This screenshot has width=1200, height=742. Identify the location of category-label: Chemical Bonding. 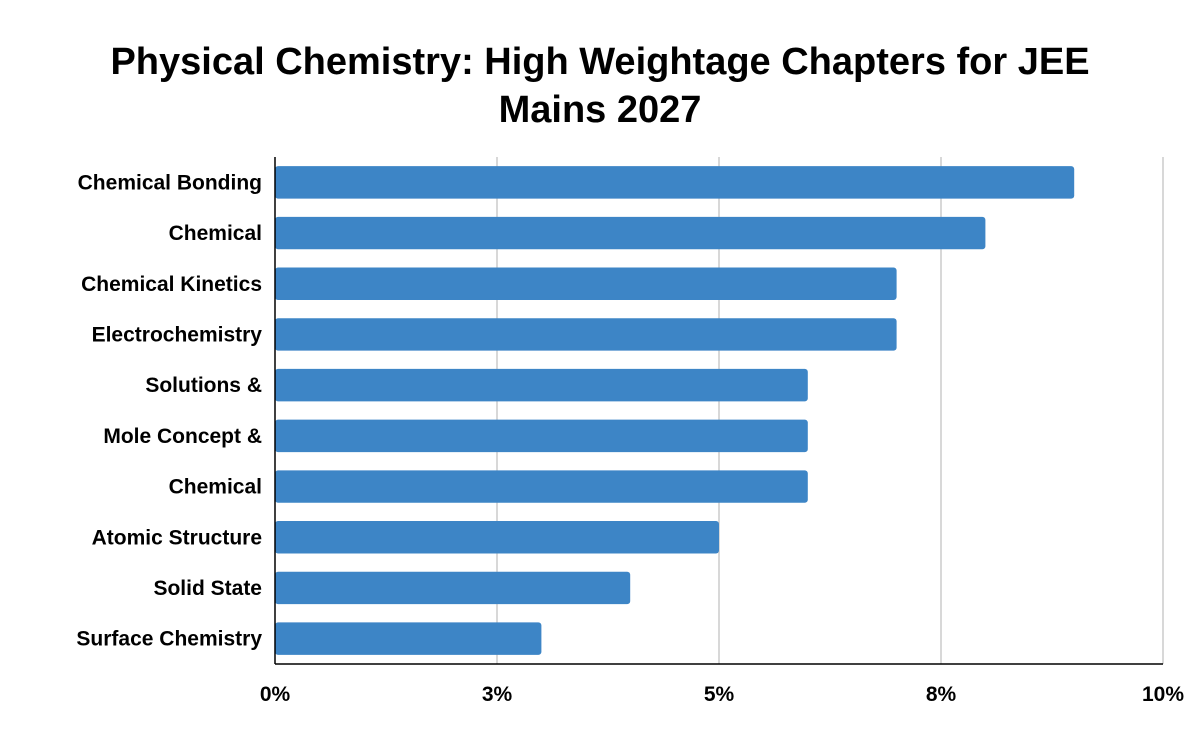
(170, 182).